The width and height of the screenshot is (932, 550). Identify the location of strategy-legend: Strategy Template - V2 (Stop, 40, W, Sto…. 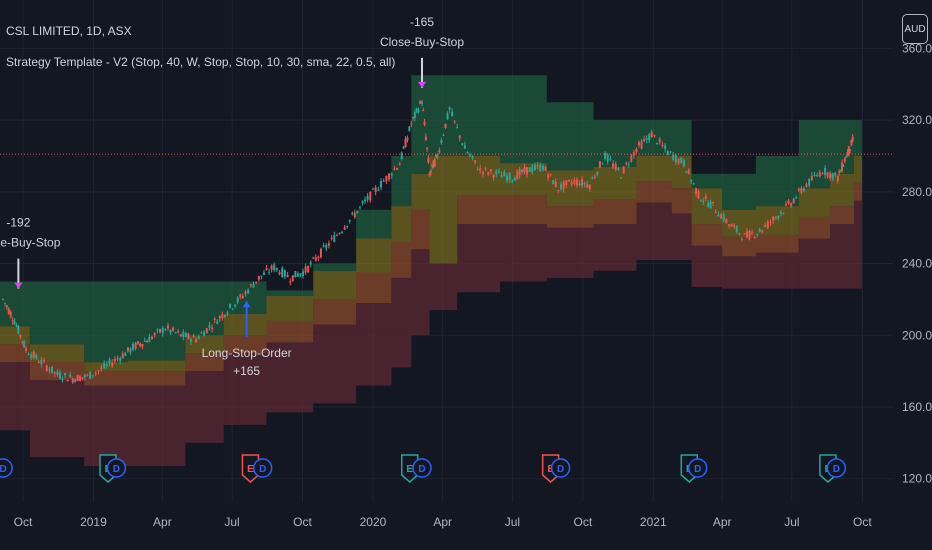
(201, 62).